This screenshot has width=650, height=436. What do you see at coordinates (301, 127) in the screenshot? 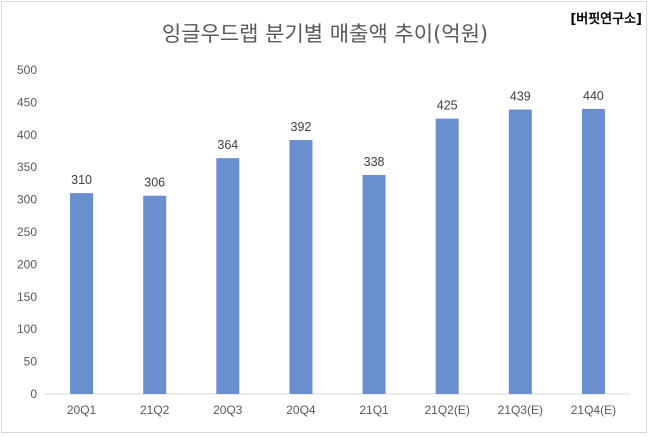
I see `data-label: 392` at bounding box center [301, 127].